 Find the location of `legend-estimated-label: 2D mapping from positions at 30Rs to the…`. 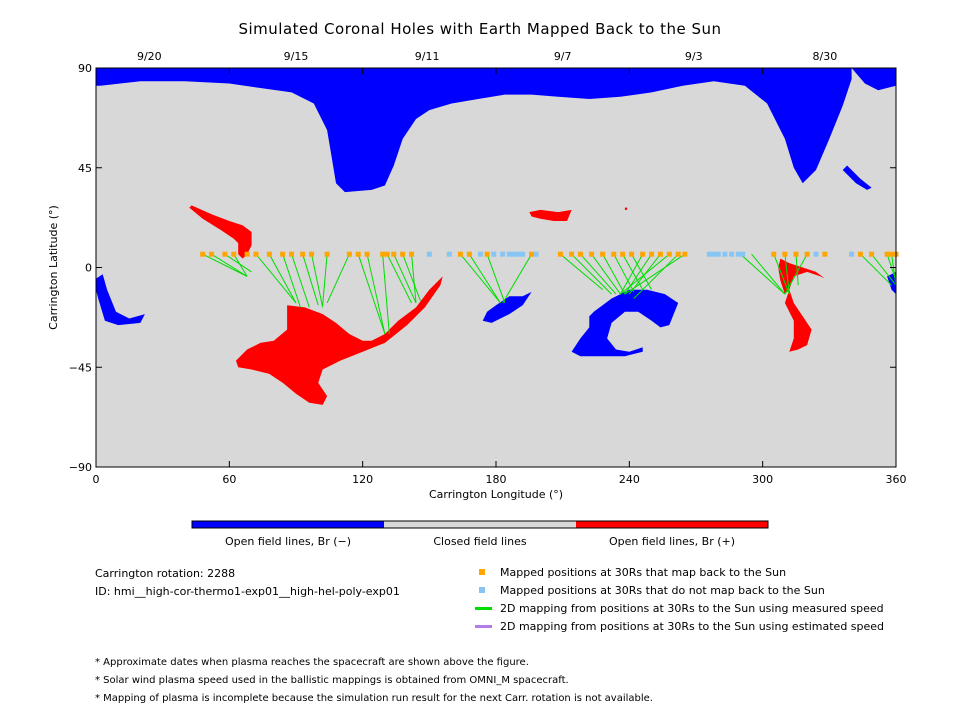

legend-estimated-label: 2D mapping from positions at 30Rs to the… is located at coordinates (692, 626).